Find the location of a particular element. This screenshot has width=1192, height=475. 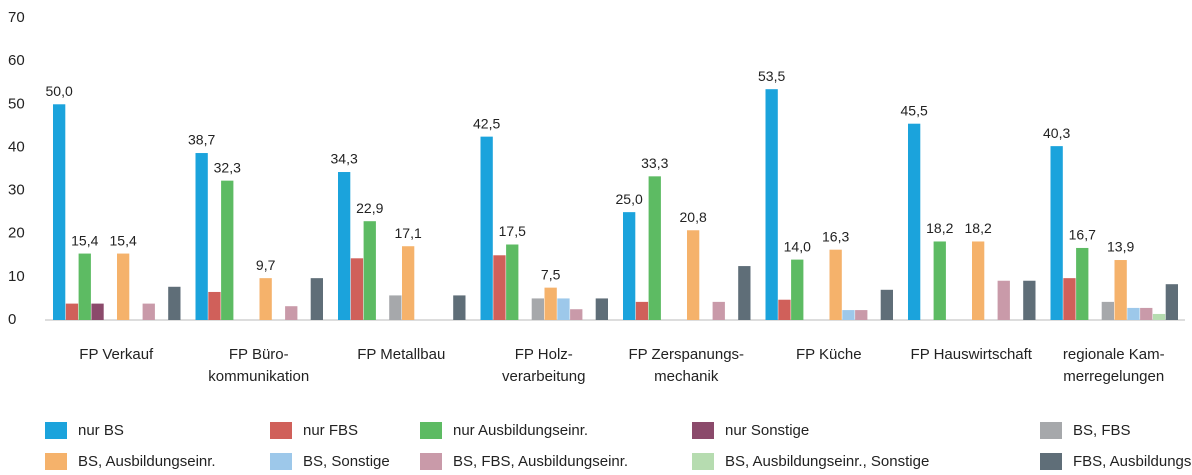

y-tick-label: 40 is located at coordinates (16, 146).